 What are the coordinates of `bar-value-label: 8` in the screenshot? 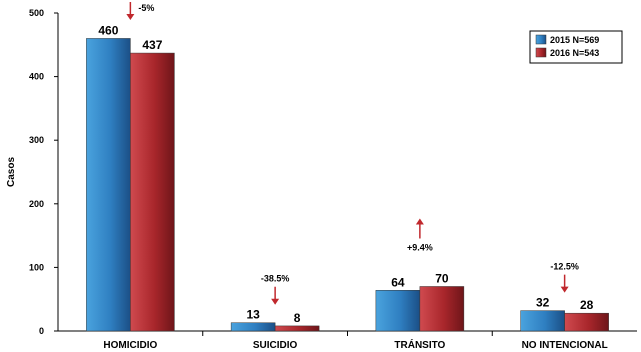 It's located at (297, 318).